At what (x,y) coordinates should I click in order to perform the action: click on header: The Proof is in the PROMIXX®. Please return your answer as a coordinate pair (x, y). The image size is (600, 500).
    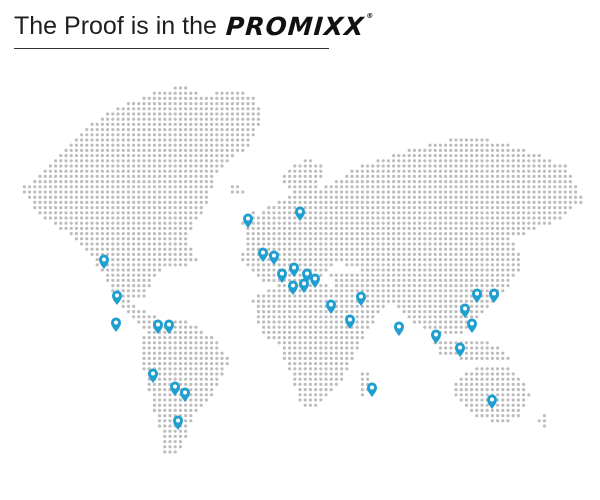
    Looking at the image, I should click on (194, 26).